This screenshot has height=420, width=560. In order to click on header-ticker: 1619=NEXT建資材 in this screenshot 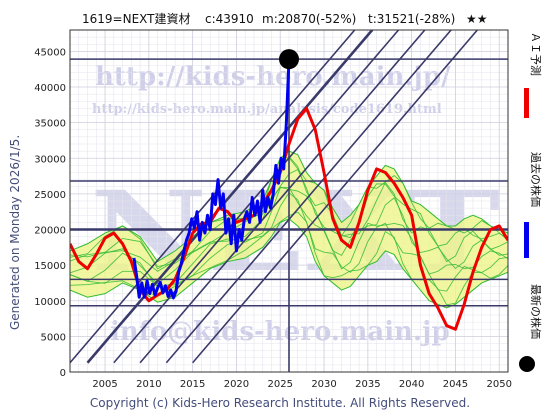, I will do `click(136, 19)`.